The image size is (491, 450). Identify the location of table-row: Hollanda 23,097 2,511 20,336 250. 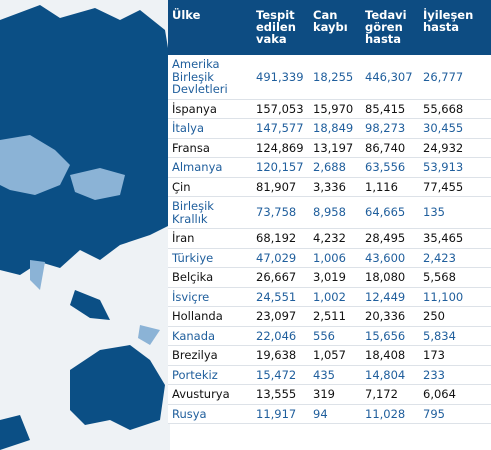
(329, 316).